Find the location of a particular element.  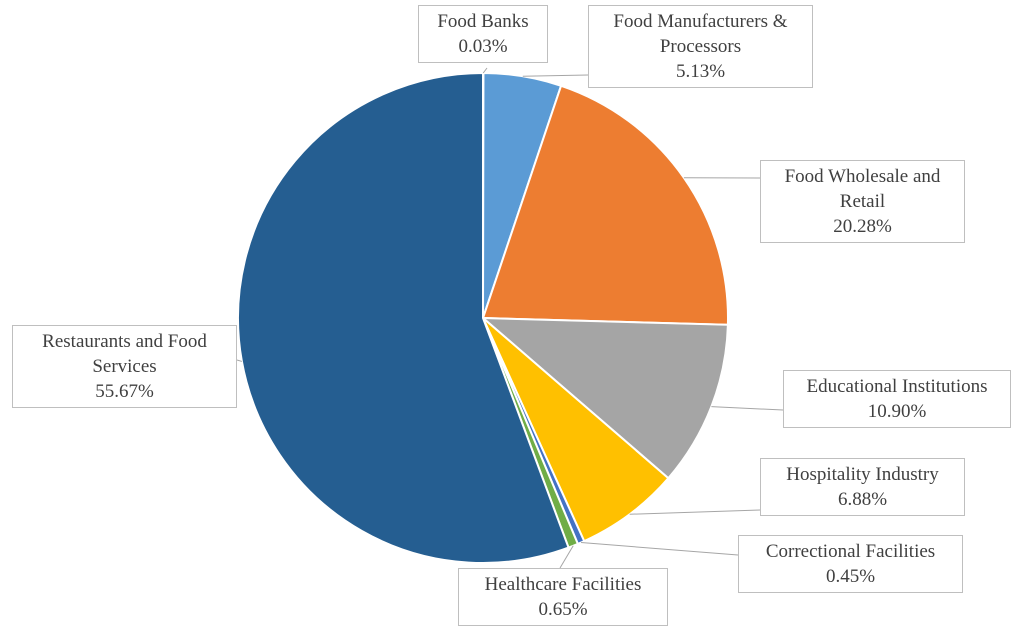

data-label: Restaurants and Food Services 55.67% is located at coordinates (124, 366).